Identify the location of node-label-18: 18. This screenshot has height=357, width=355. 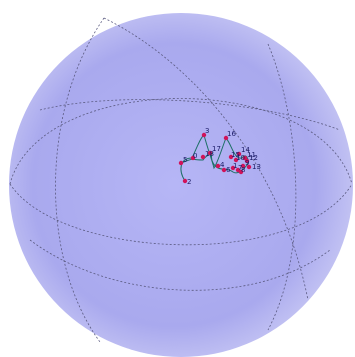
(209, 154).